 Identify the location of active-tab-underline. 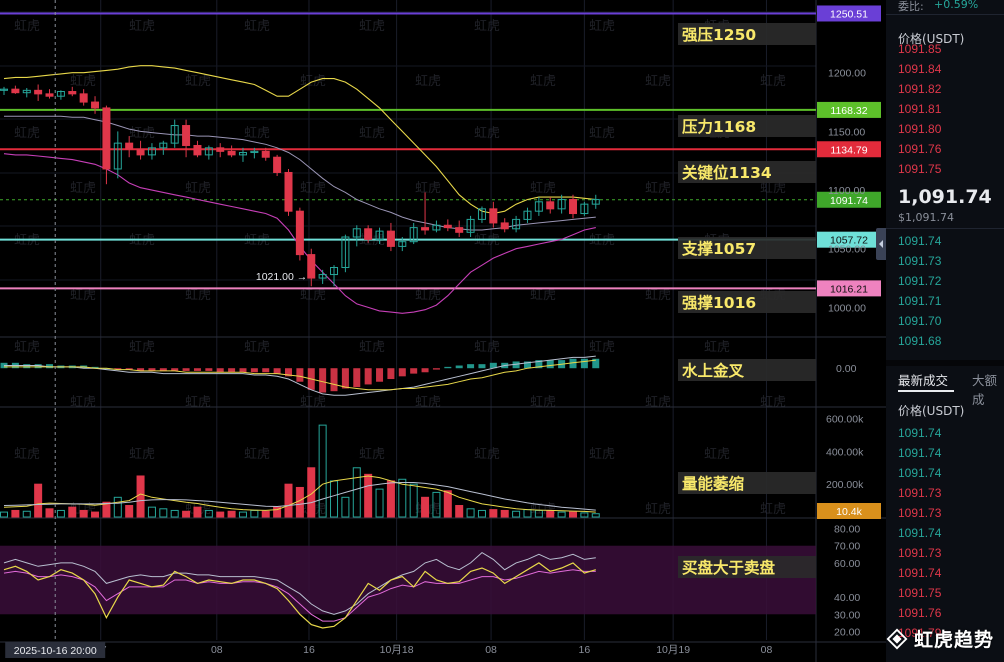
(926, 391).